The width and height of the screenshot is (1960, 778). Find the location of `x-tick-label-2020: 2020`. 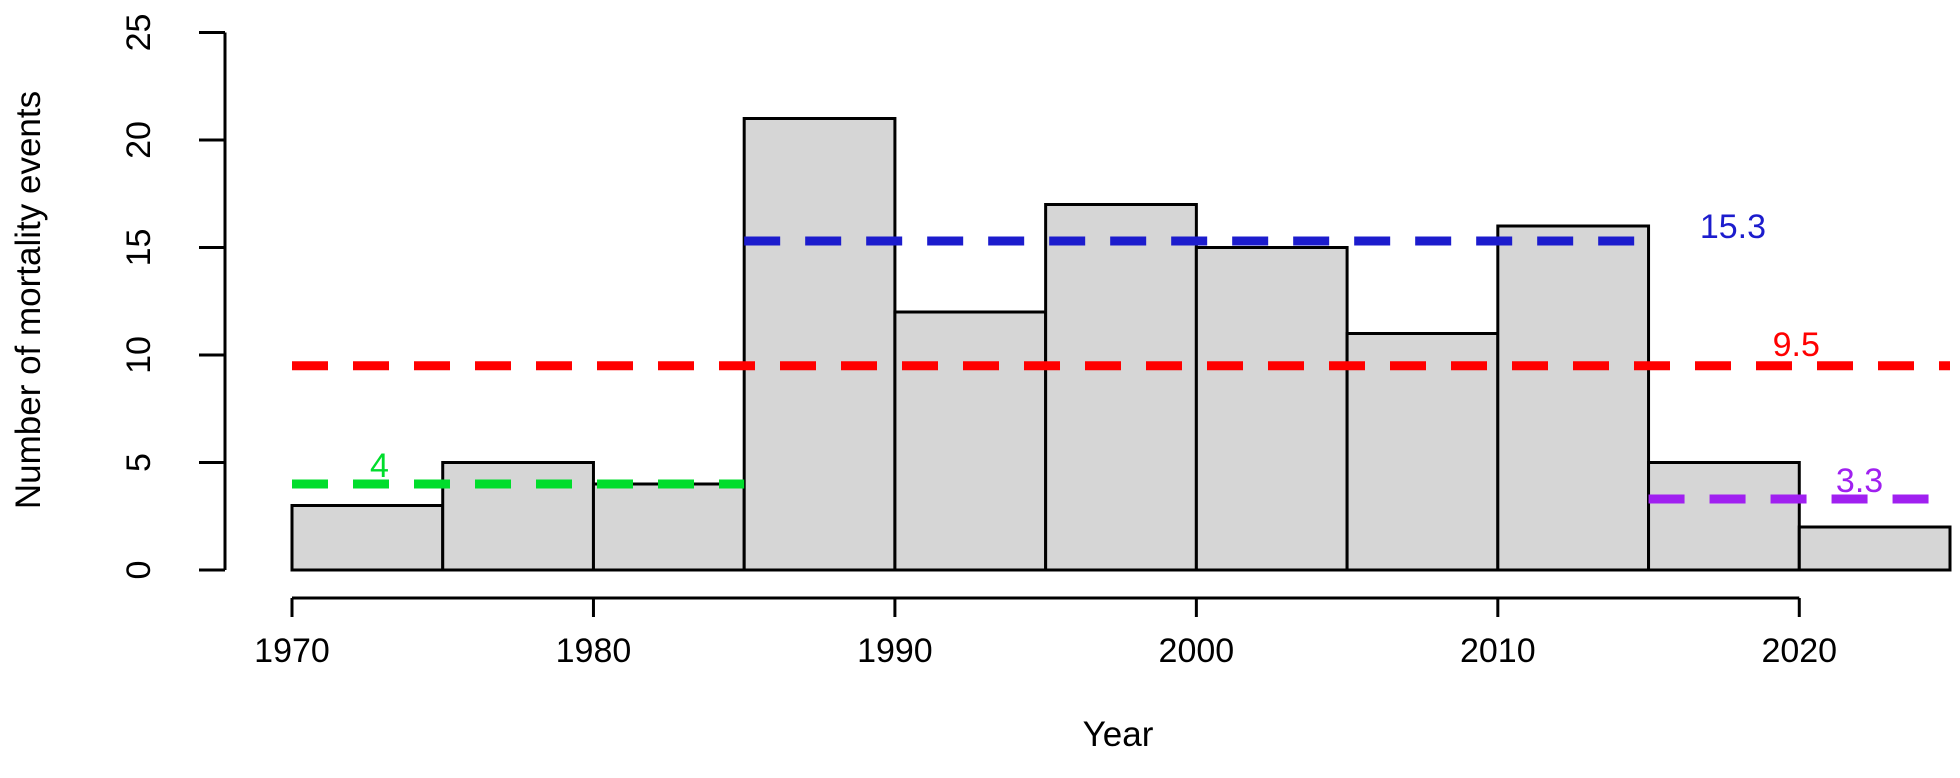

x-tick-label-2020: 2020 is located at coordinates (1799, 651).